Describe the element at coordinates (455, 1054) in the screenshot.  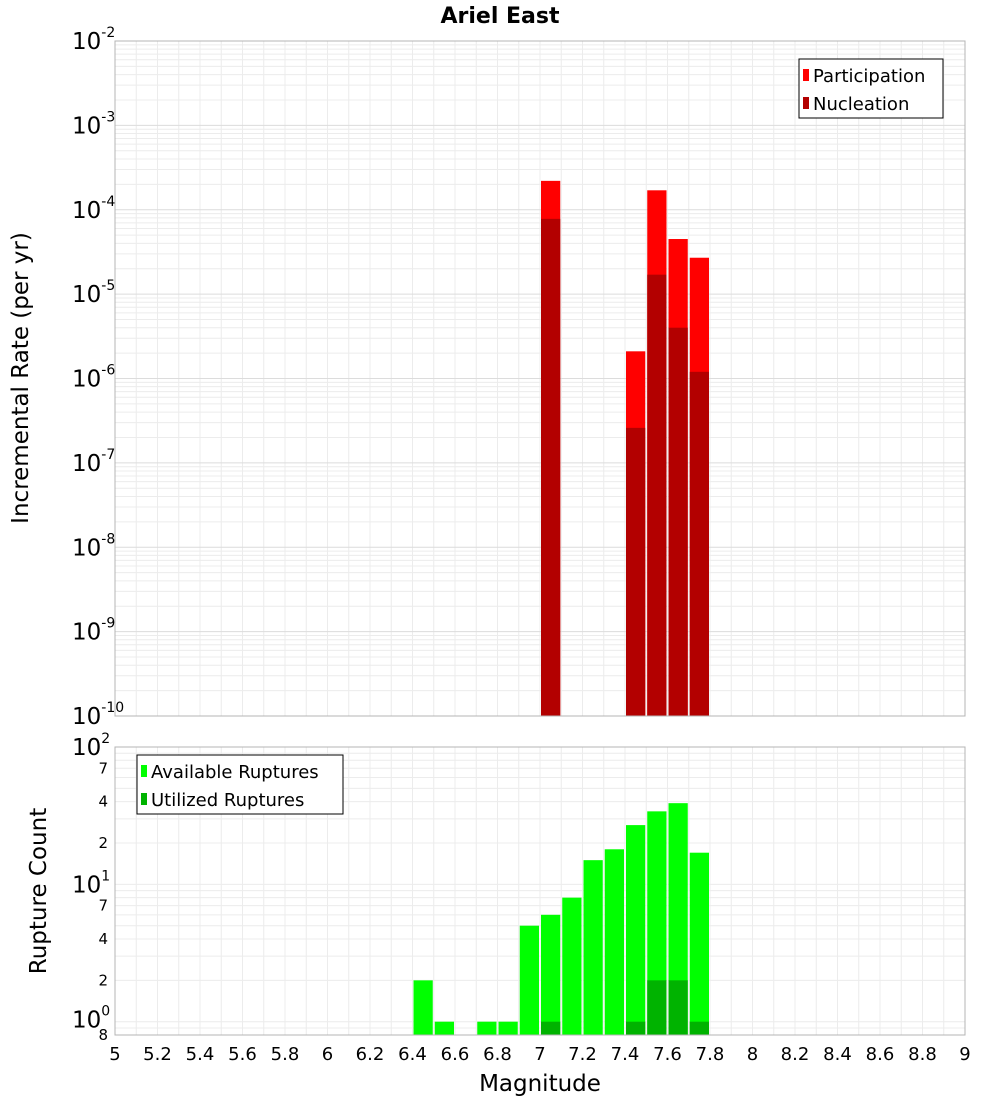
I see `x-tick-label: 6.6` at that location.